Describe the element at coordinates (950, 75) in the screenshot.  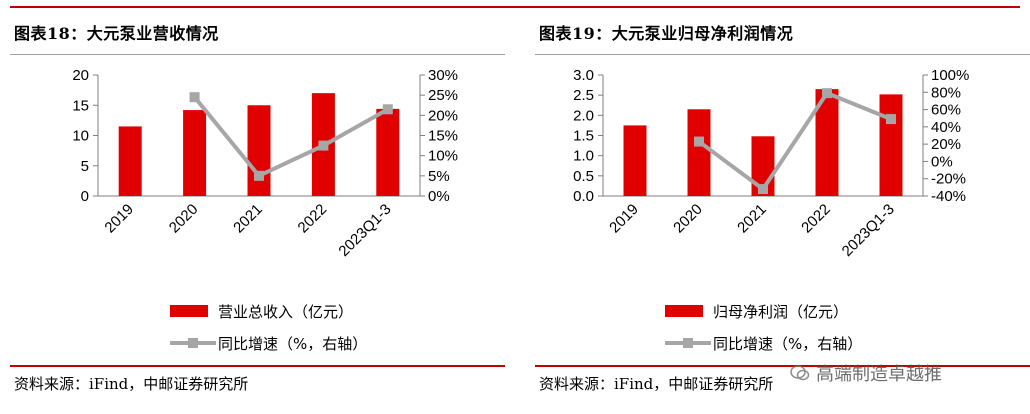
I see `right-axis-tick-label: 100%` at that location.